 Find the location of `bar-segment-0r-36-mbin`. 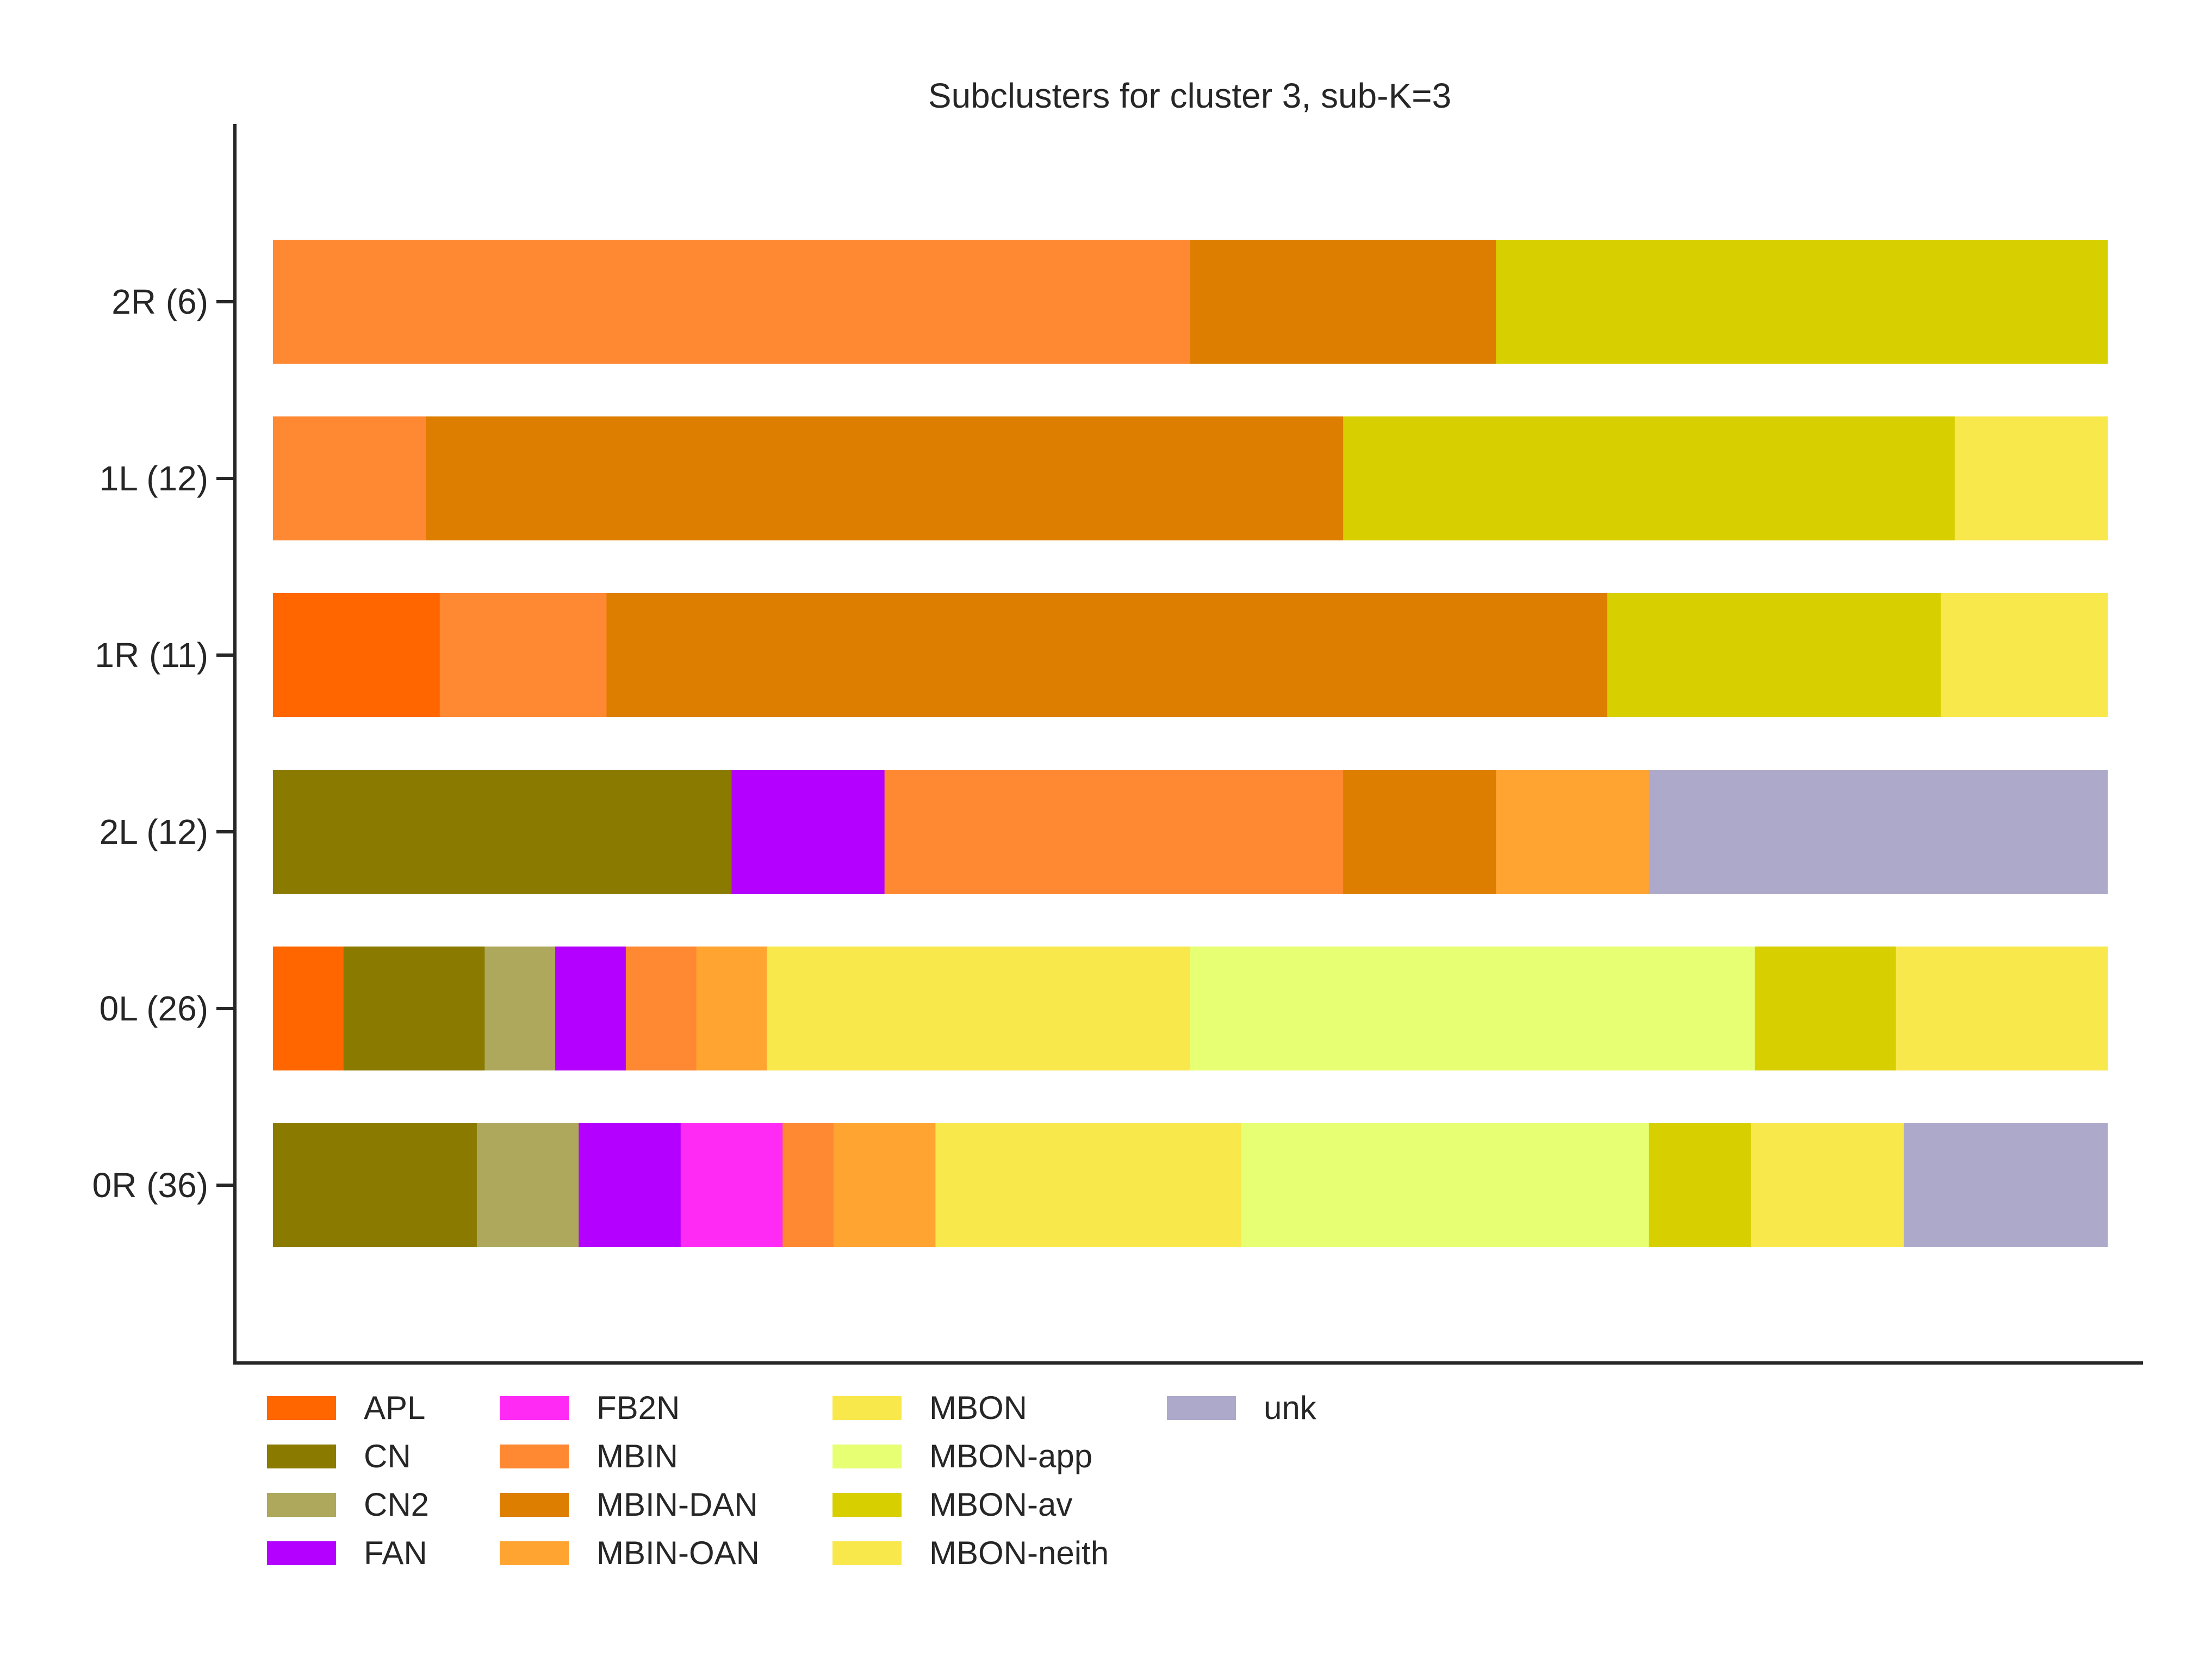

bar-segment-0r-36-mbin is located at coordinates (808, 1185).